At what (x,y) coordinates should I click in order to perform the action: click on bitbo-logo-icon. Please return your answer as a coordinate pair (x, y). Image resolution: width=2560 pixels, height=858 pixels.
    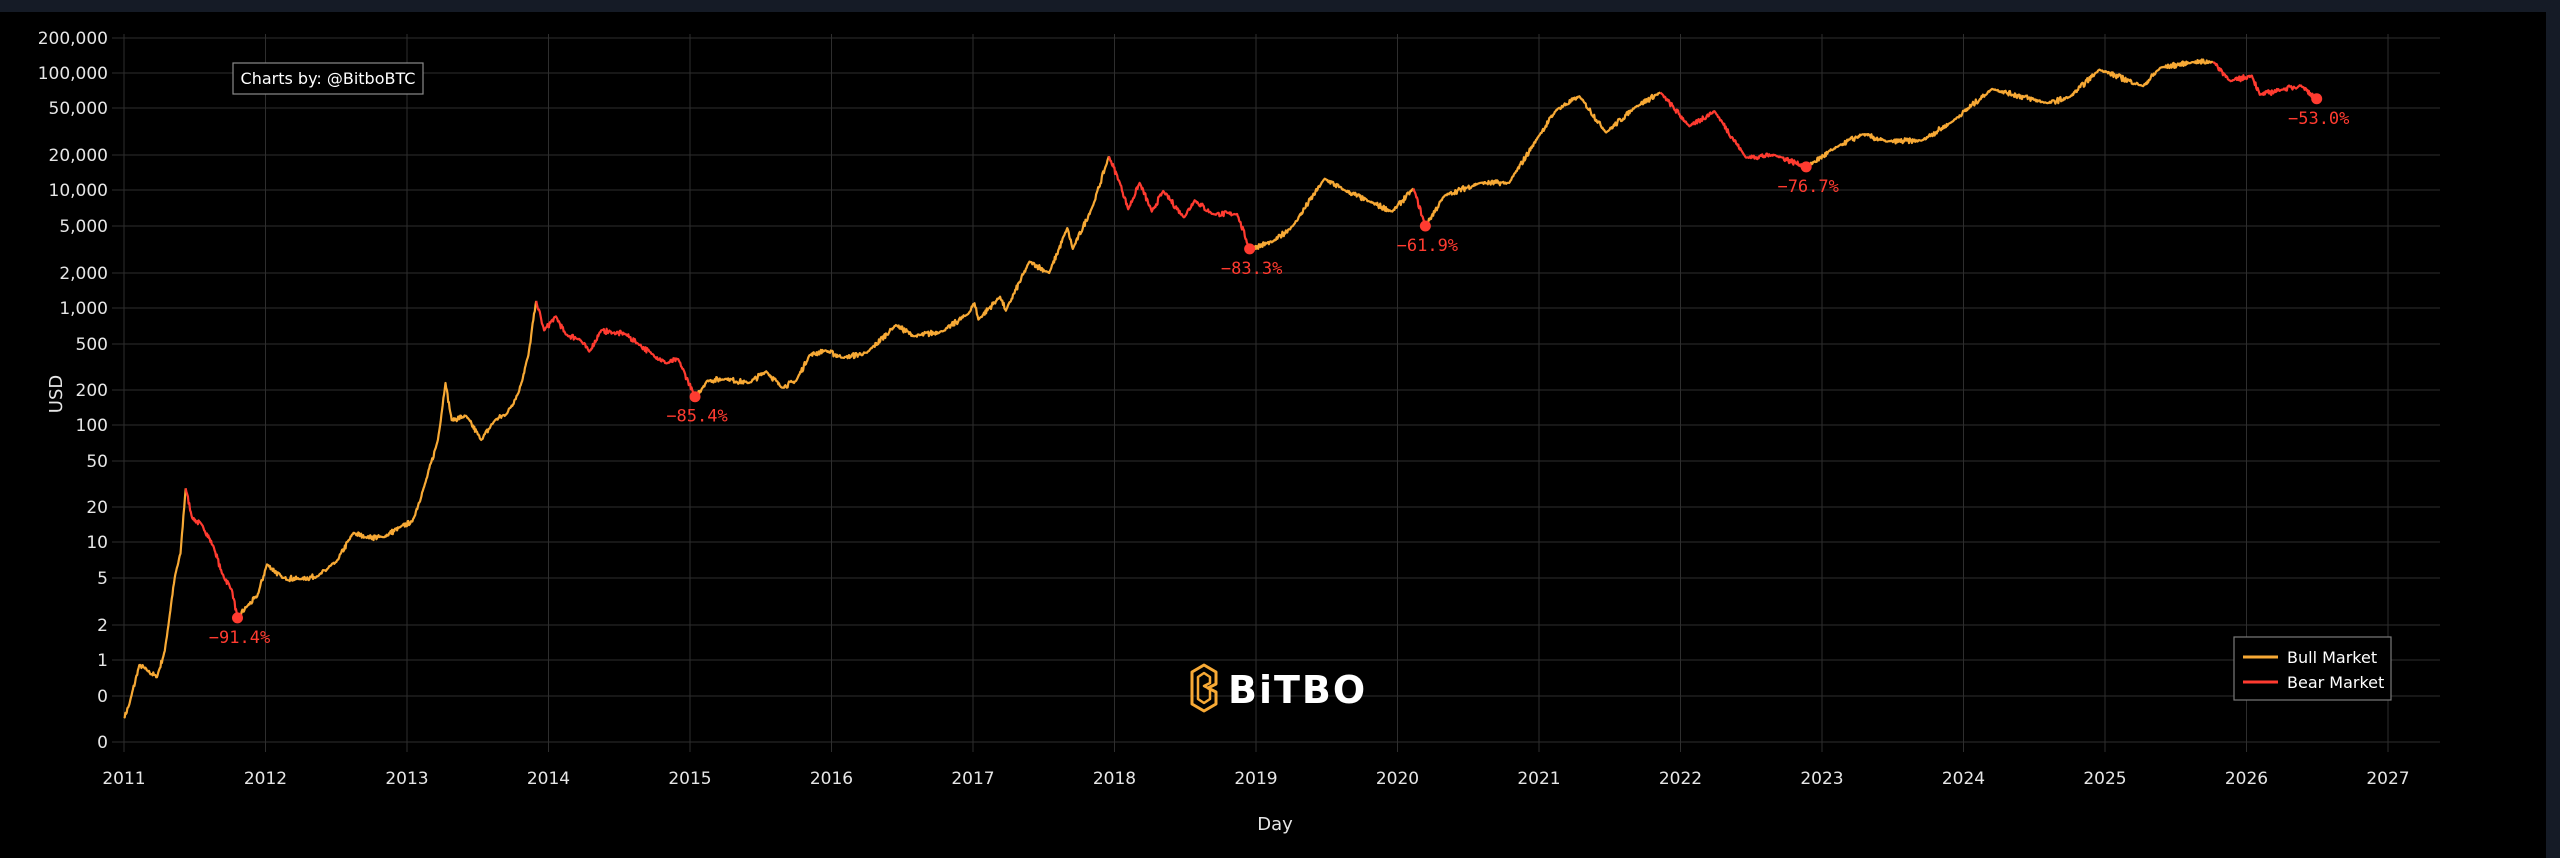
    Looking at the image, I should click on (1204, 688).